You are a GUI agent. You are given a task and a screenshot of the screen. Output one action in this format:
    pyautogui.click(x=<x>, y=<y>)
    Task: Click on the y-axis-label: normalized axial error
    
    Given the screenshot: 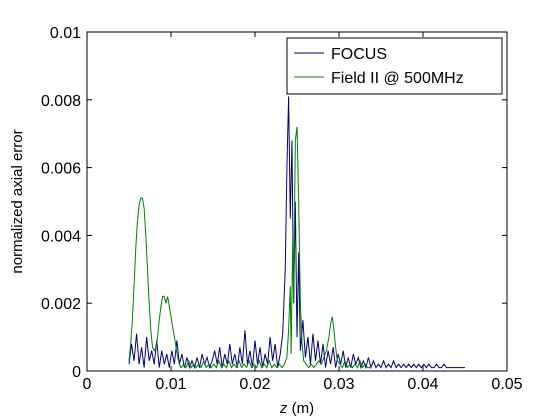 What is the action you would take?
    pyautogui.click(x=17, y=201)
    